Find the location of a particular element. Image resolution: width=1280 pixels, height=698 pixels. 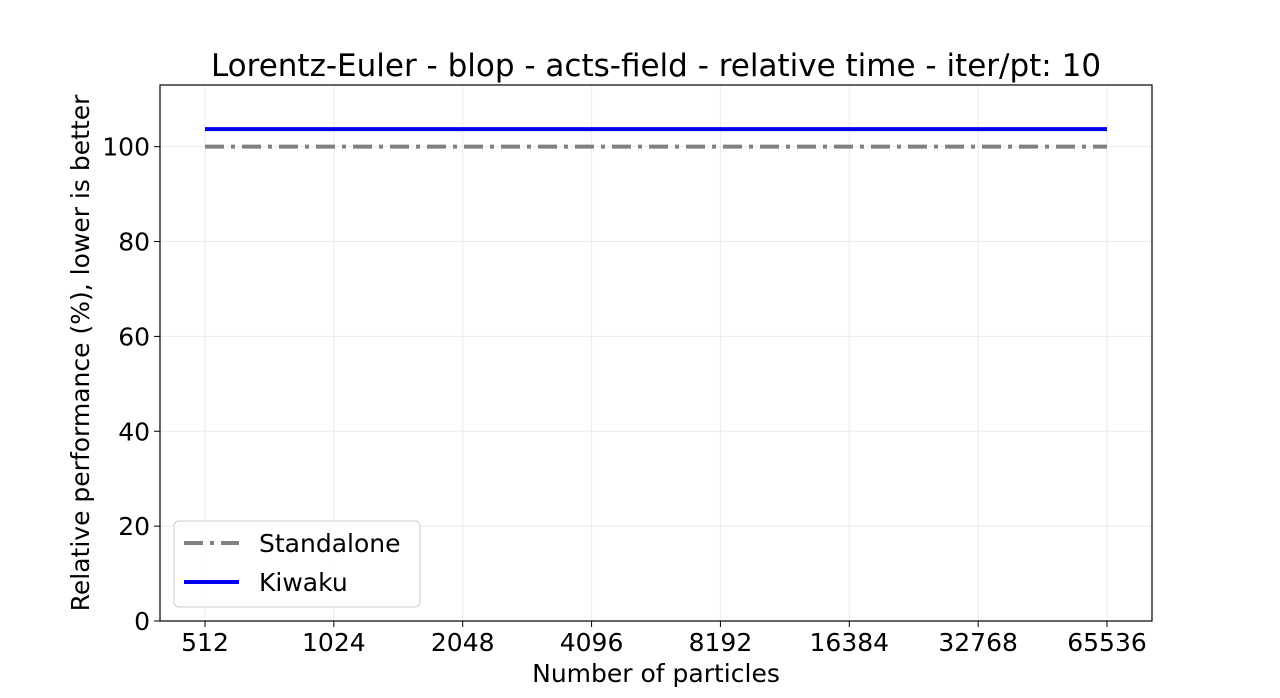

x-tick-label: 1024 is located at coordinates (334, 642).